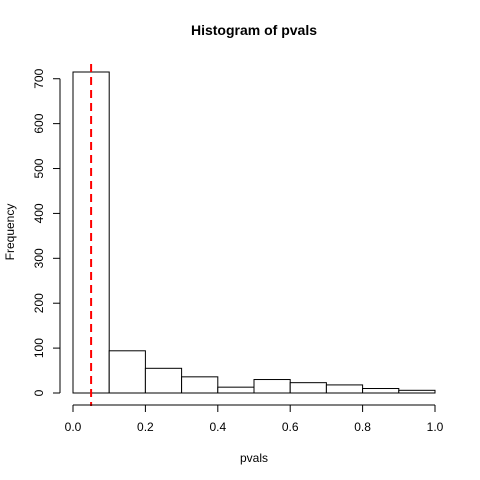 The image size is (480, 480). Describe the element at coordinates (39, 213) in the screenshot. I see `y-tick-label: 400` at that location.